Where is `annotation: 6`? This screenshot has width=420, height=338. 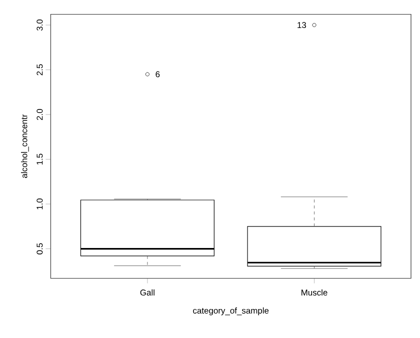
annotation: 6 is located at coordinates (158, 74).